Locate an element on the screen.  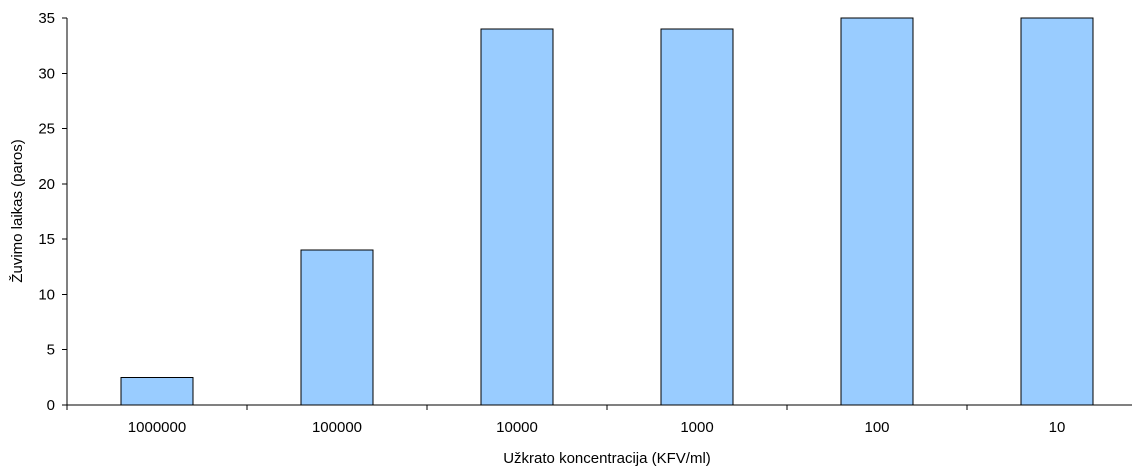
y-tick-label: 30 is located at coordinates (46, 73).